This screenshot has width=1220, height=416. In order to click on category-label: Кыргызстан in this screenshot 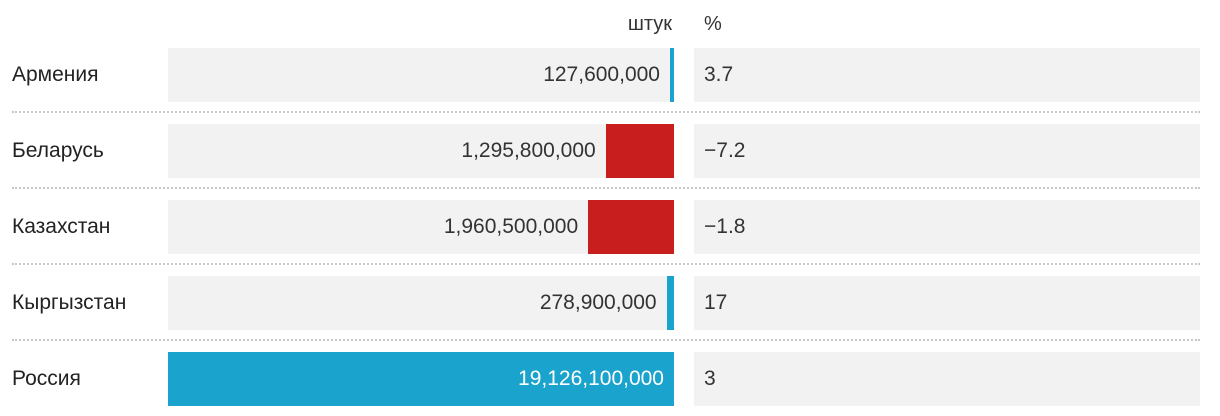, I will do `click(69, 302)`.